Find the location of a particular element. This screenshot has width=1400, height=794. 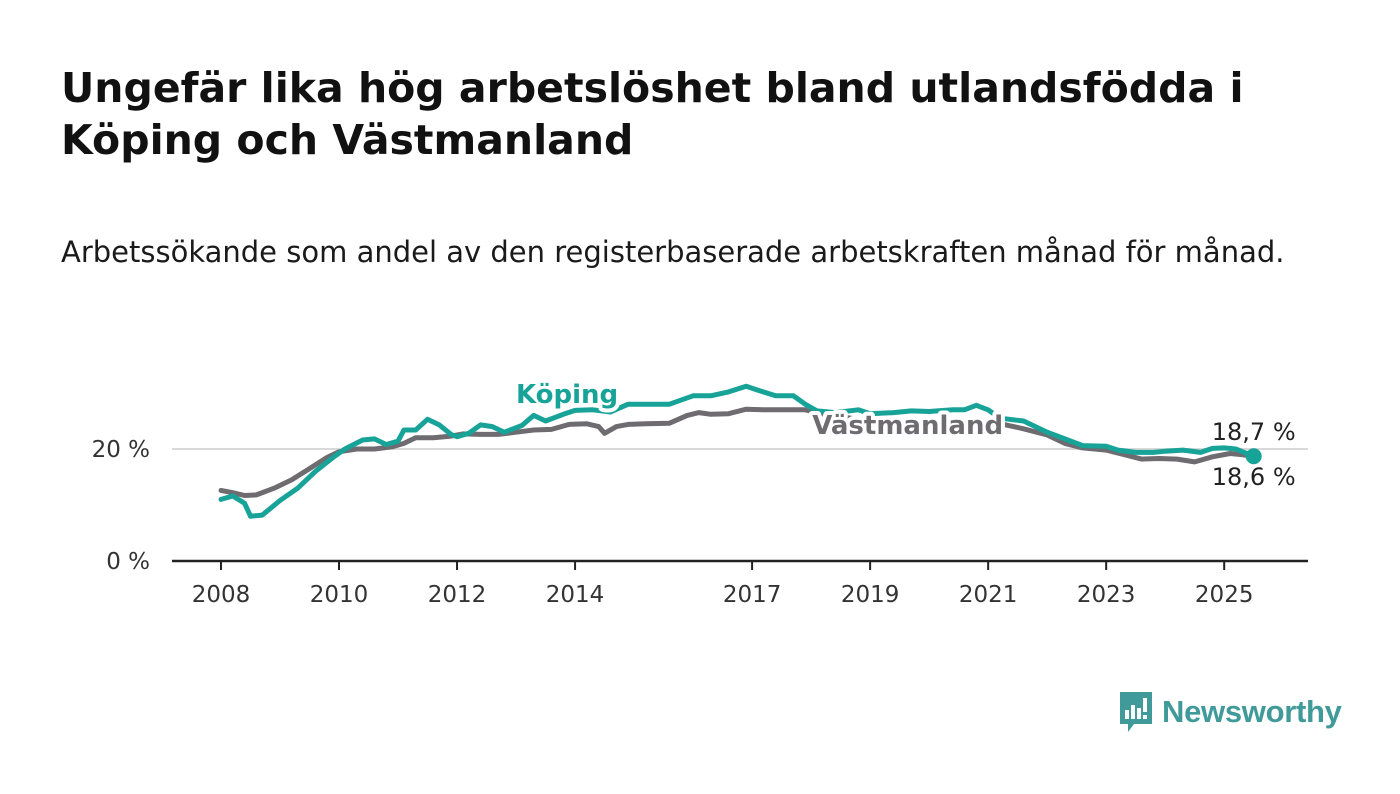

series-label-västmanland: Västmanland is located at coordinates (907, 426).